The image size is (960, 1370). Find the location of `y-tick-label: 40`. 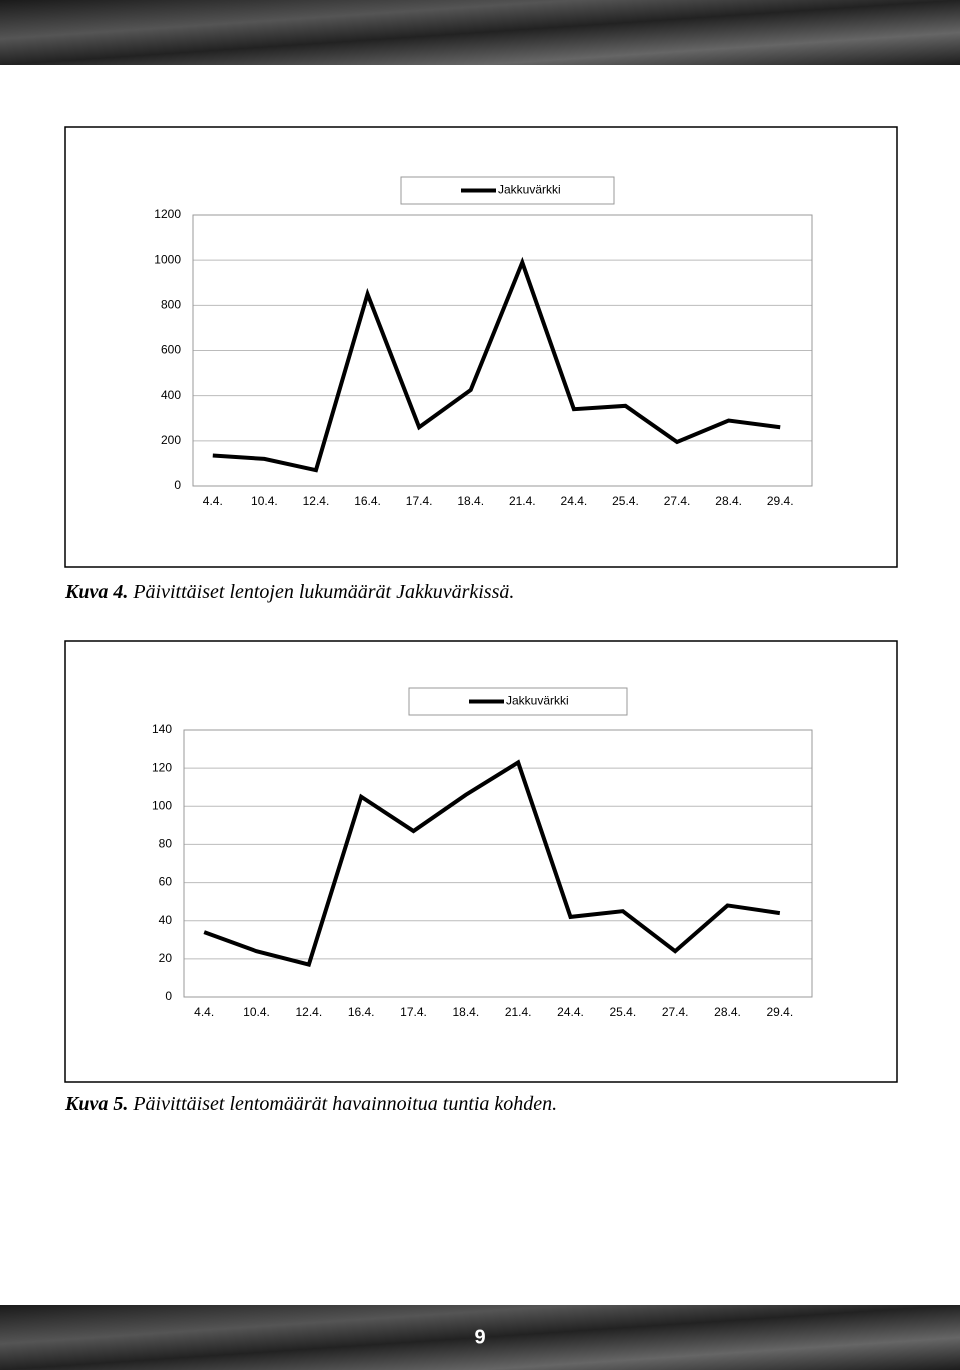

y-tick-label: 40 is located at coordinates (166, 920).